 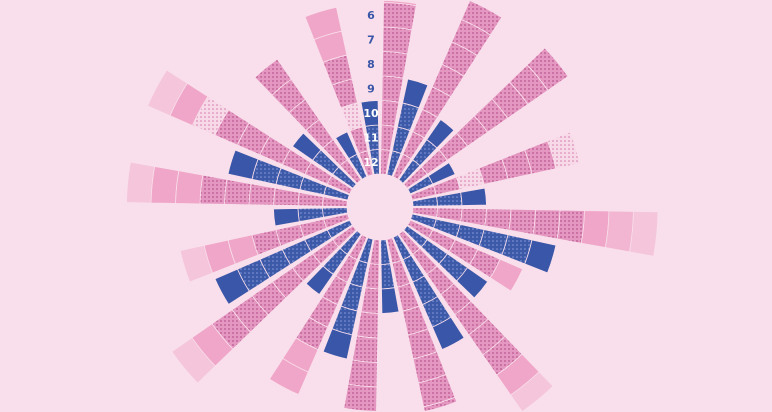 I want to click on ring-label: 8, so click(x=371, y=64).